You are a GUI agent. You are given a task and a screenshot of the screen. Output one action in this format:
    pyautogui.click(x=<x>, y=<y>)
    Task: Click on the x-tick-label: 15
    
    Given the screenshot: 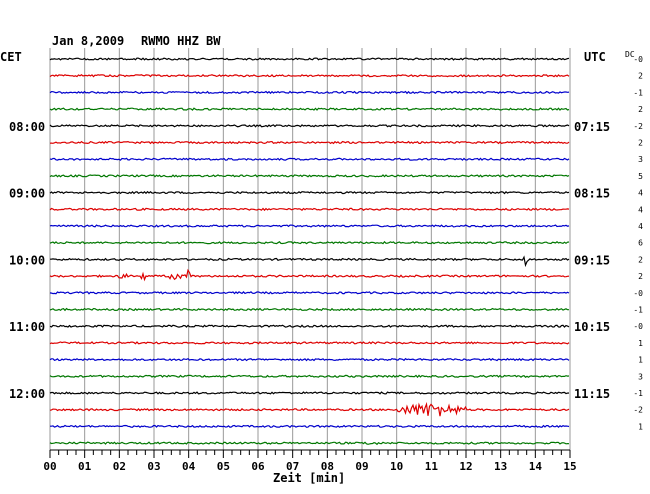 What is the action you would take?
    pyautogui.click(x=569, y=466)
    